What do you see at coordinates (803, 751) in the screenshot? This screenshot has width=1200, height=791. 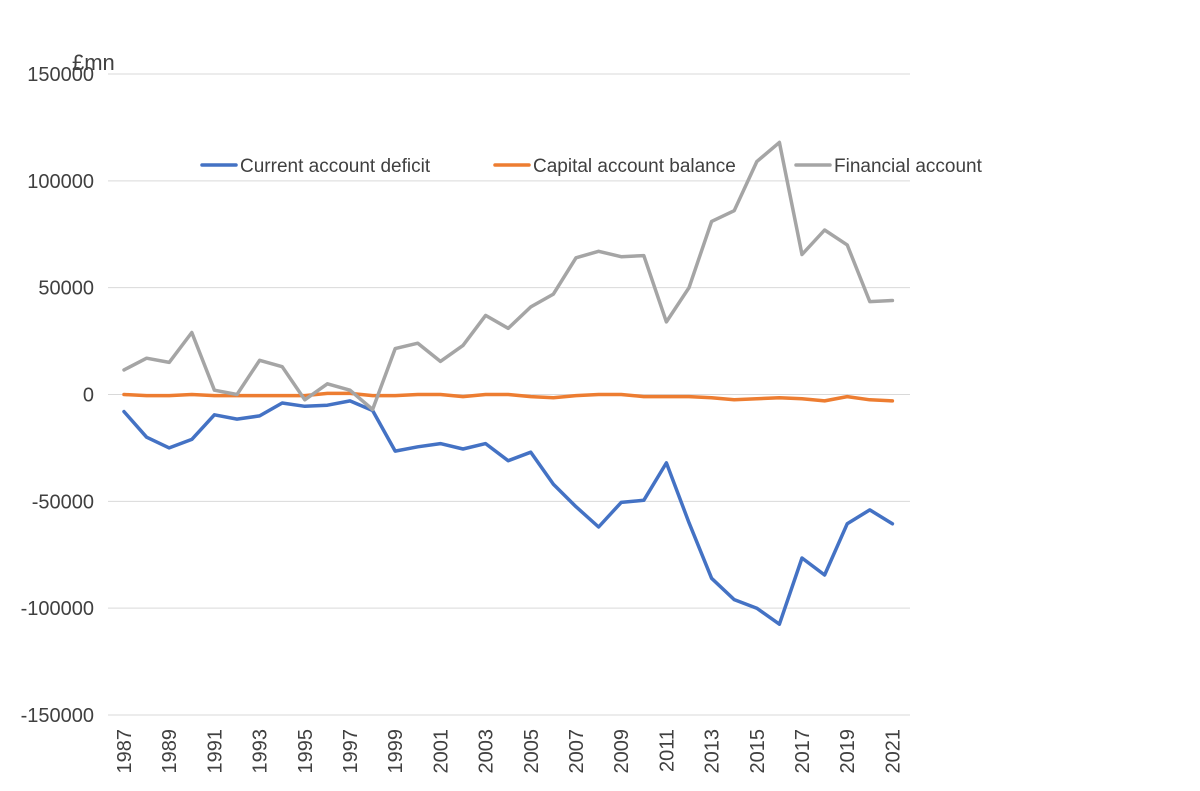 I see `x-tick-label: 2017` at bounding box center [803, 751].